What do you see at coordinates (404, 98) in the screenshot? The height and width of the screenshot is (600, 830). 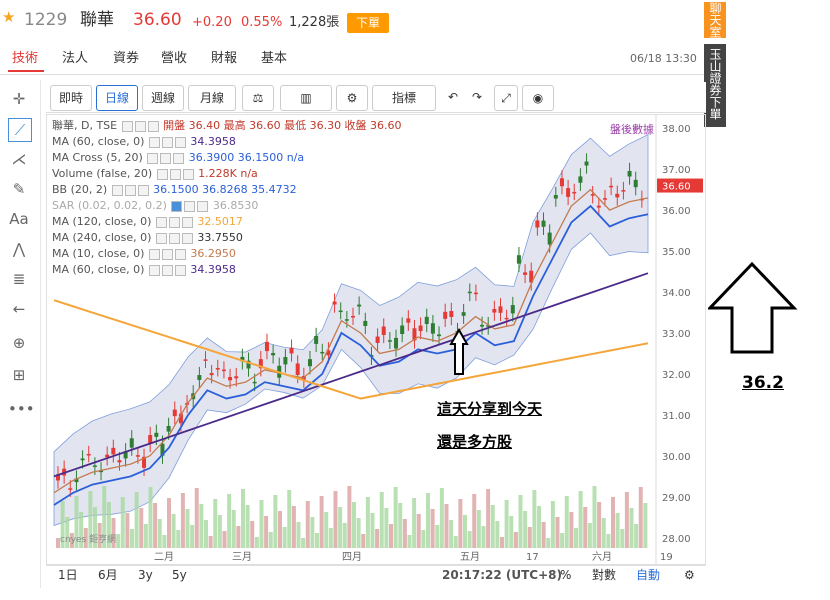 I see `indicators-button: 指標` at bounding box center [404, 98].